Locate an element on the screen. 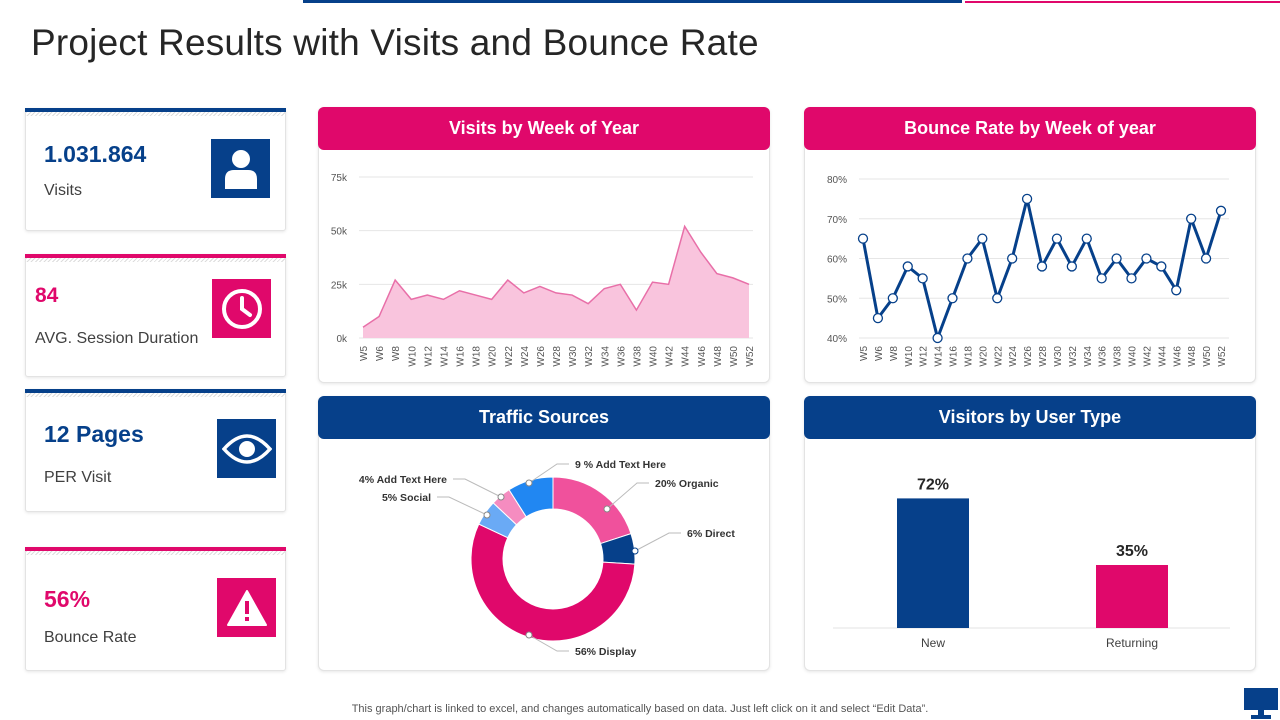 This screenshot has width=1280, height=720. bounce-point-W30 is located at coordinates (1057, 238).